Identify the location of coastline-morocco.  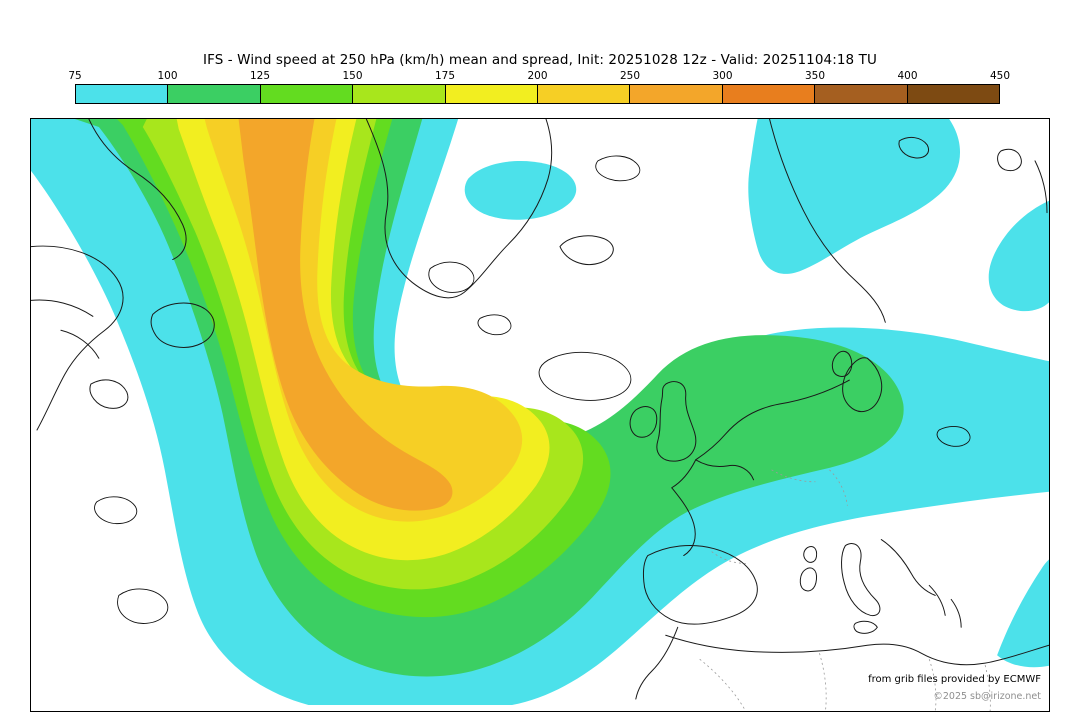
(657, 663).